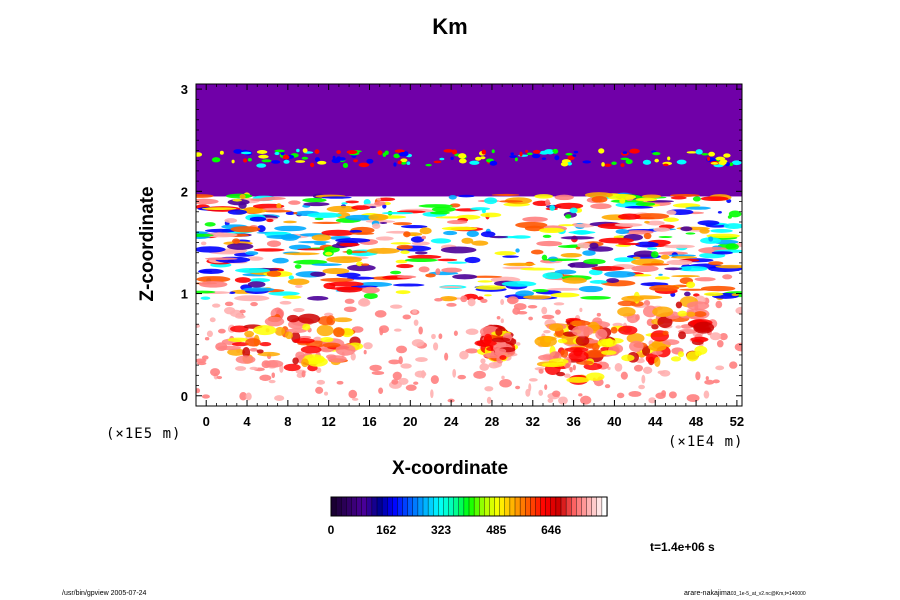 This screenshot has height=600, width=900. I want to click on colorbar-frame, so click(469, 506).